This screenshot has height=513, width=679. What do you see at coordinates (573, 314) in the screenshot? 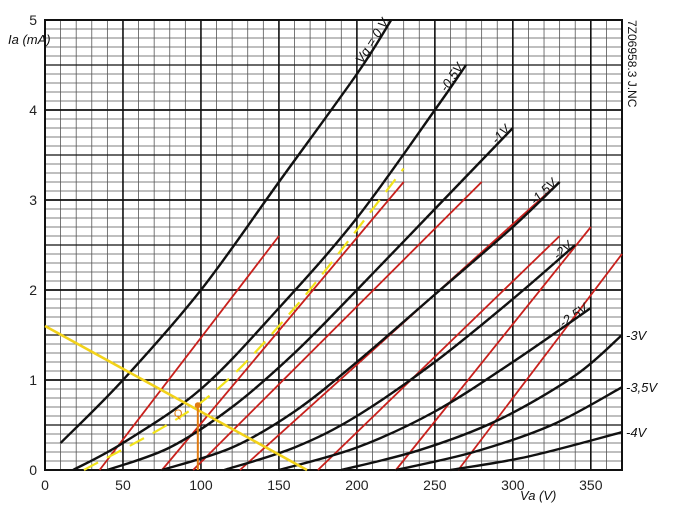
I see `curve-label: -2.5V` at bounding box center [573, 314].